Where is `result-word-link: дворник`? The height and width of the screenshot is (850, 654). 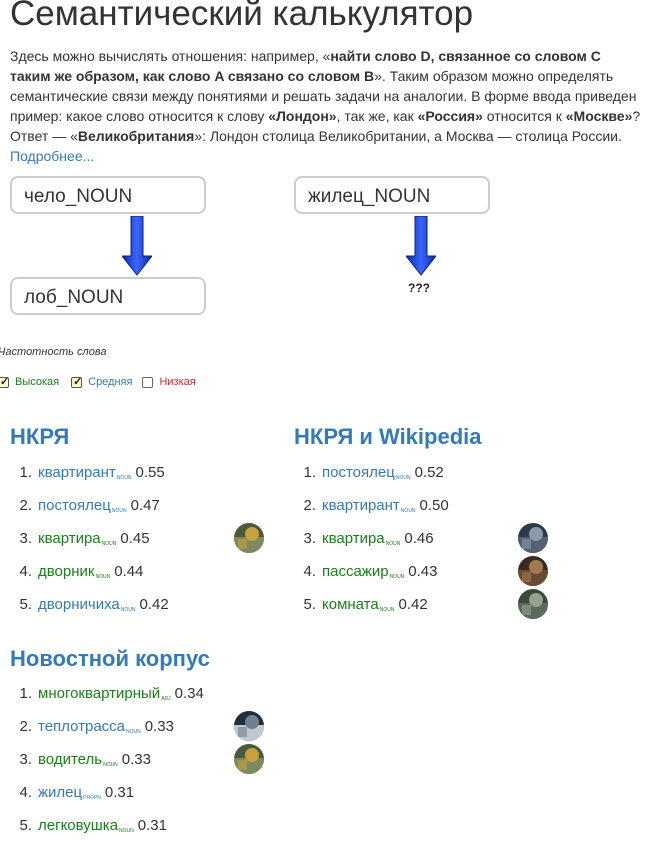
result-word-link: дворник is located at coordinates (66, 571).